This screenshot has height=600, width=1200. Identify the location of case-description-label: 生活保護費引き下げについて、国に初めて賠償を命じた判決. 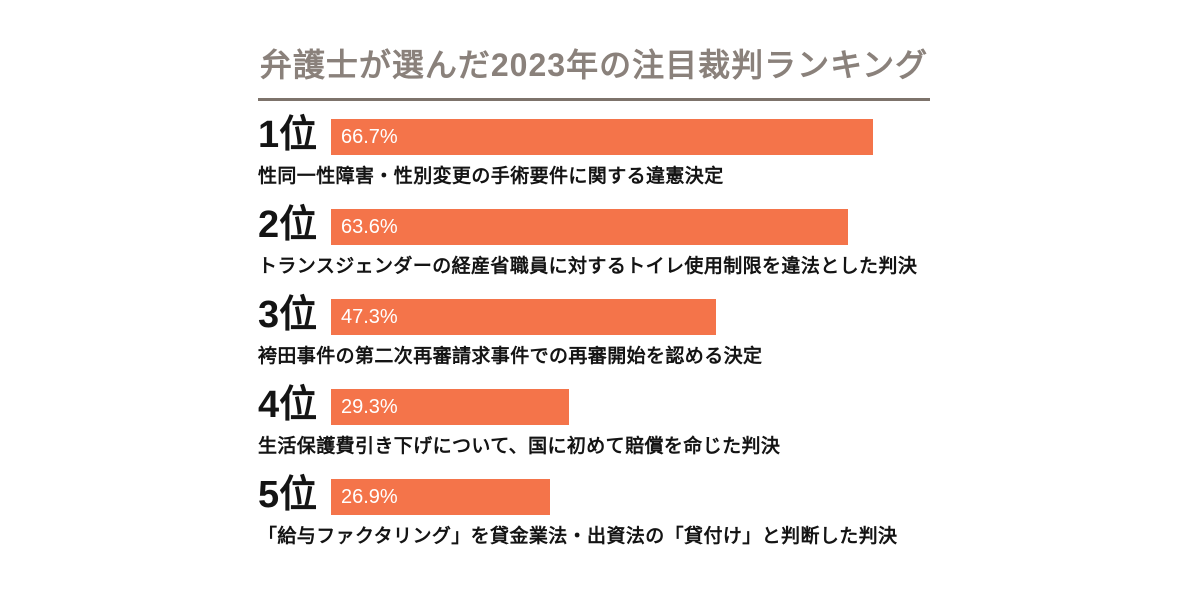
(519, 446).